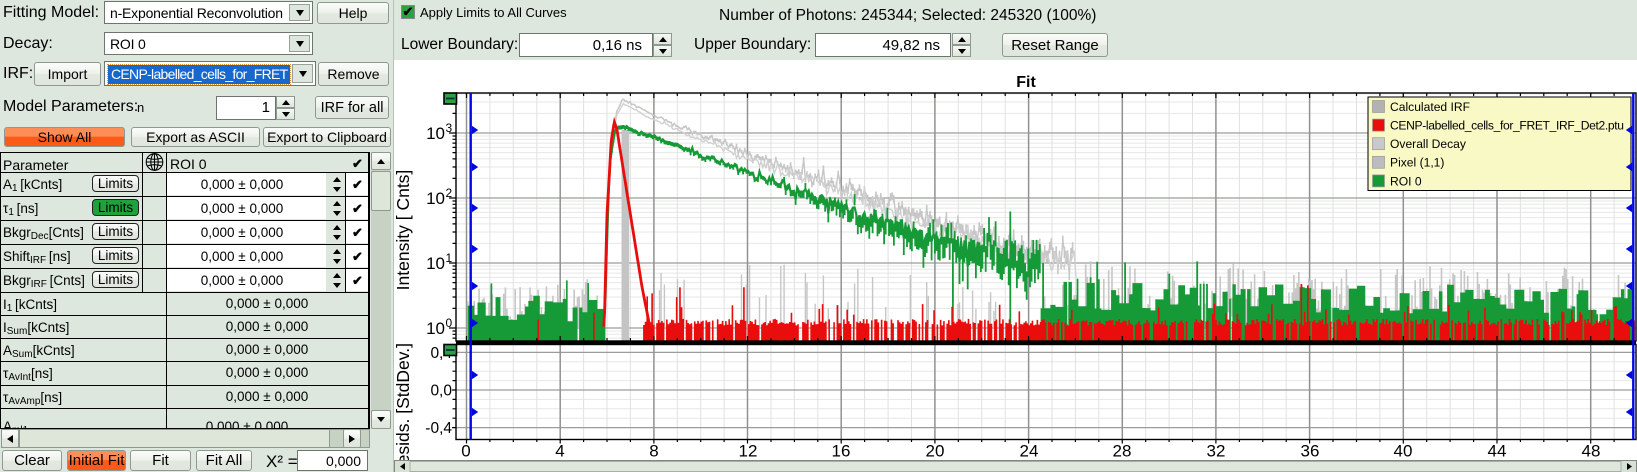 The width and height of the screenshot is (1637, 472). What do you see at coordinates (438, 428) in the screenshot?
I see `svg-text: -0,4` at bounding box center [438, 428].